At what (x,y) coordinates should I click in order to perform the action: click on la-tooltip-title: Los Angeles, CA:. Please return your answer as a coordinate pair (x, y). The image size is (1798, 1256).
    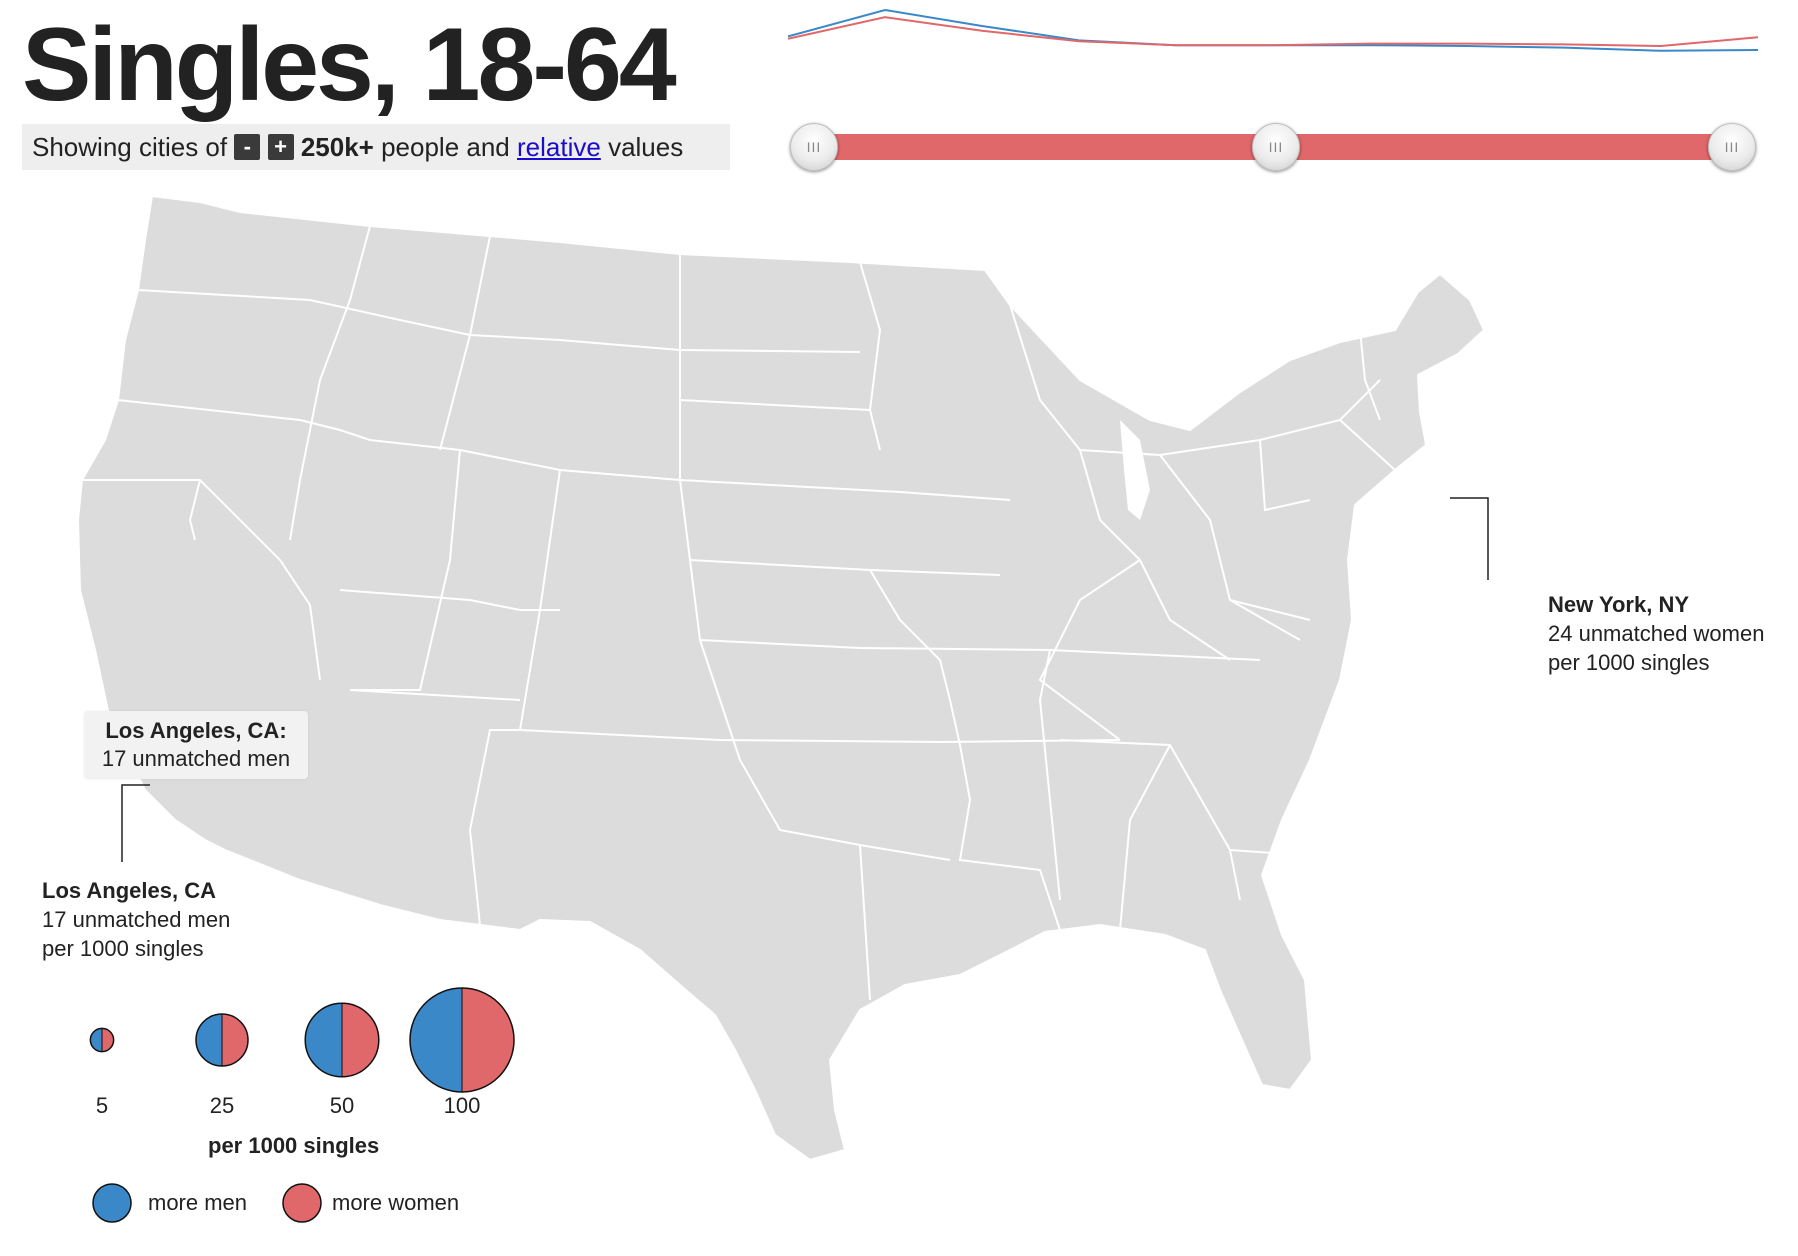
    Looking at the image, I should click on (196, 730).